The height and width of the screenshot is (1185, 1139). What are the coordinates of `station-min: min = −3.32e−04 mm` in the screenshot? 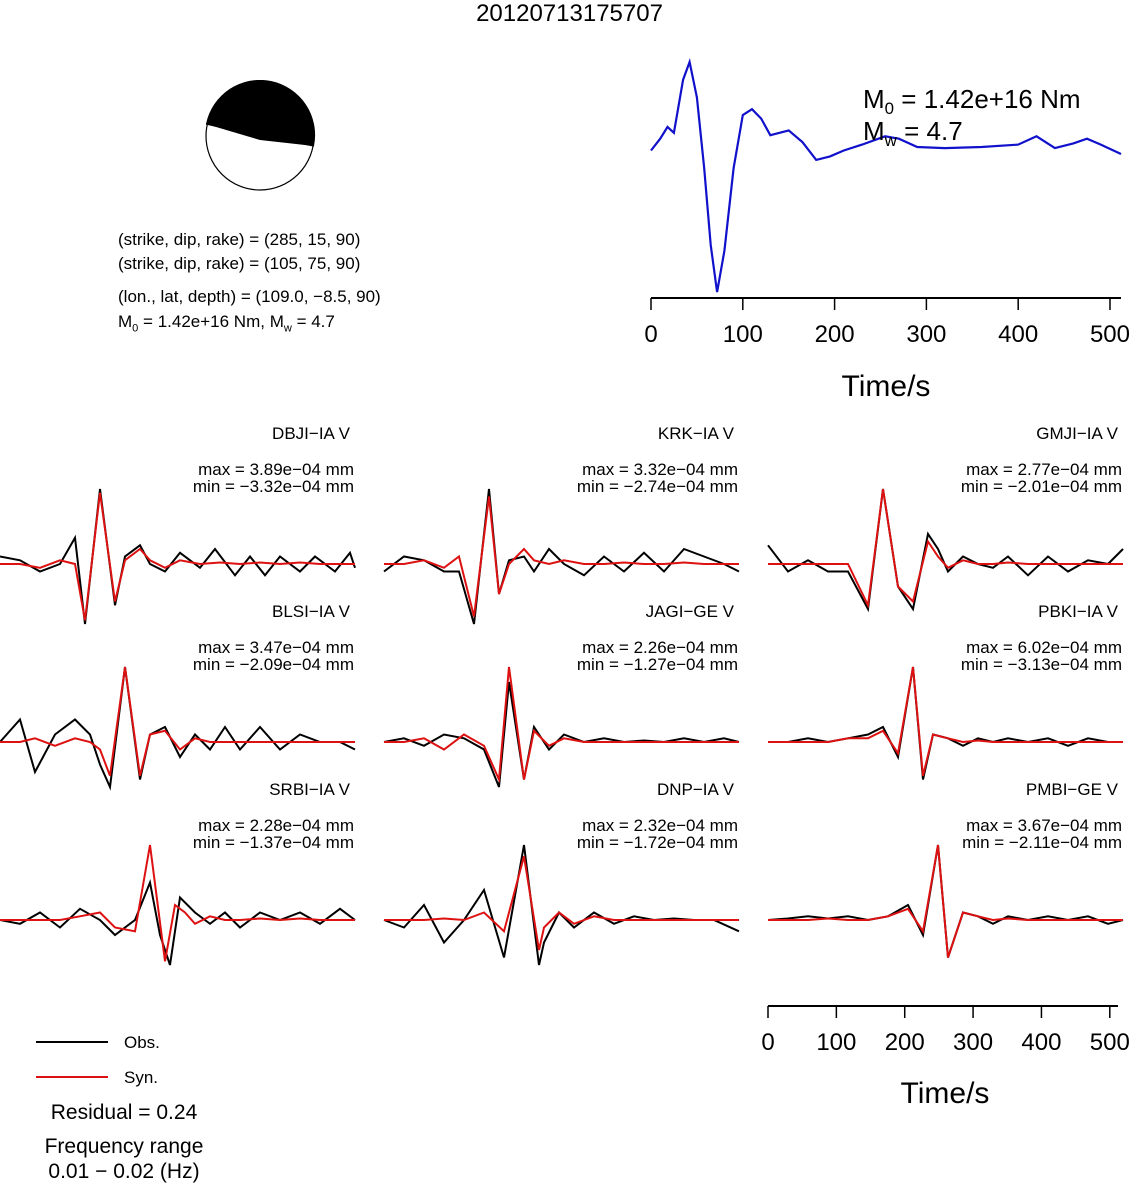 It's located at (273, 486).